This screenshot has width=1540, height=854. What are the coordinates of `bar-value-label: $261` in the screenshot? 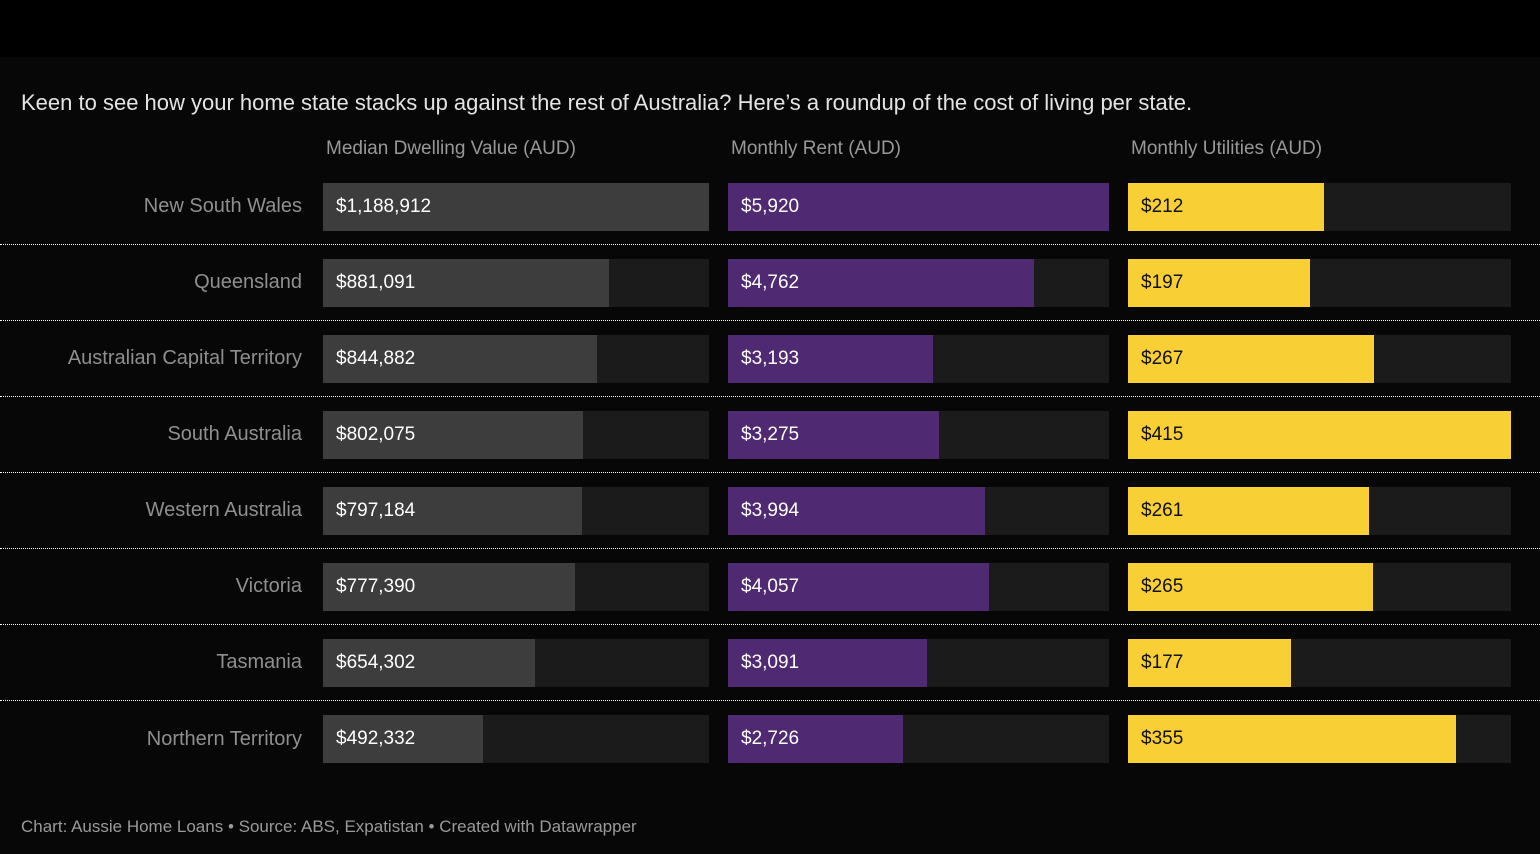 It's located at (1162, 510).